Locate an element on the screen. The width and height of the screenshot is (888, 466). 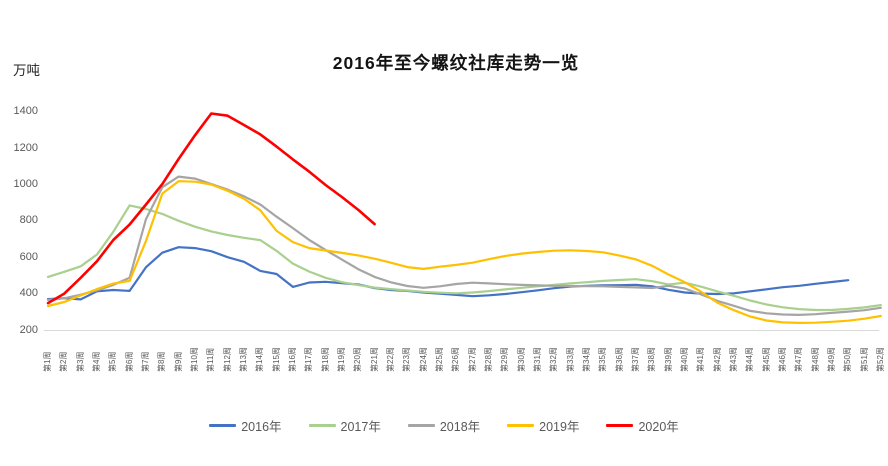
x-tick-label: 第42周 is located at coordinates (717, 359).